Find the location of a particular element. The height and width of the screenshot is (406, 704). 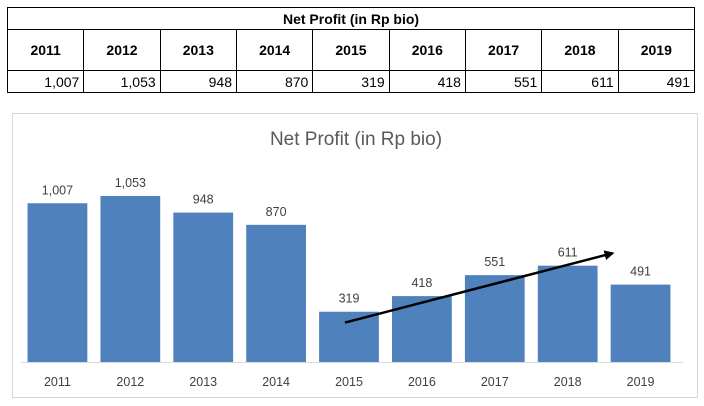

table-value-cell: 319 is located at coordinates (351, 81).